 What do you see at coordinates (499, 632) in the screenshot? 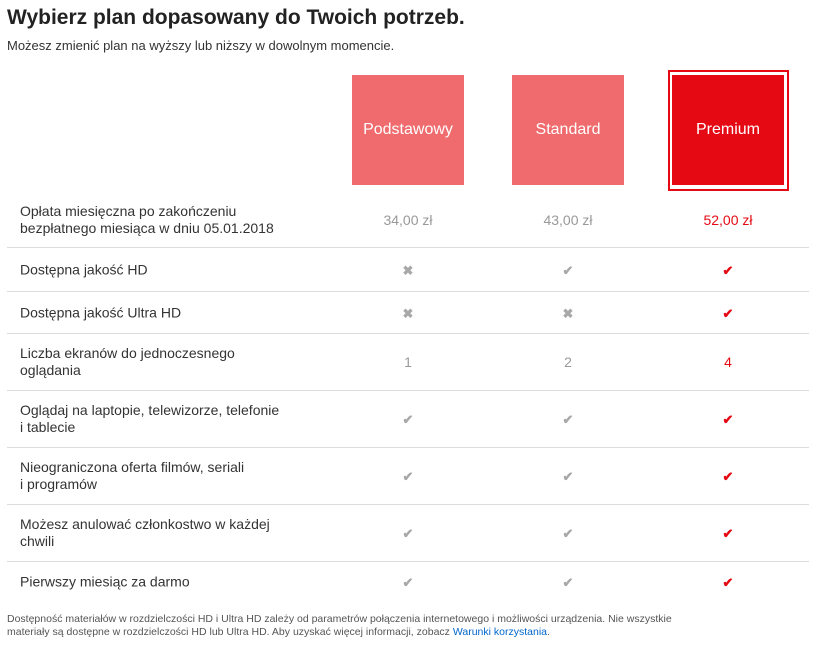
I see `terms-link: Warunki korzystania` at bounding box center [499, 632].